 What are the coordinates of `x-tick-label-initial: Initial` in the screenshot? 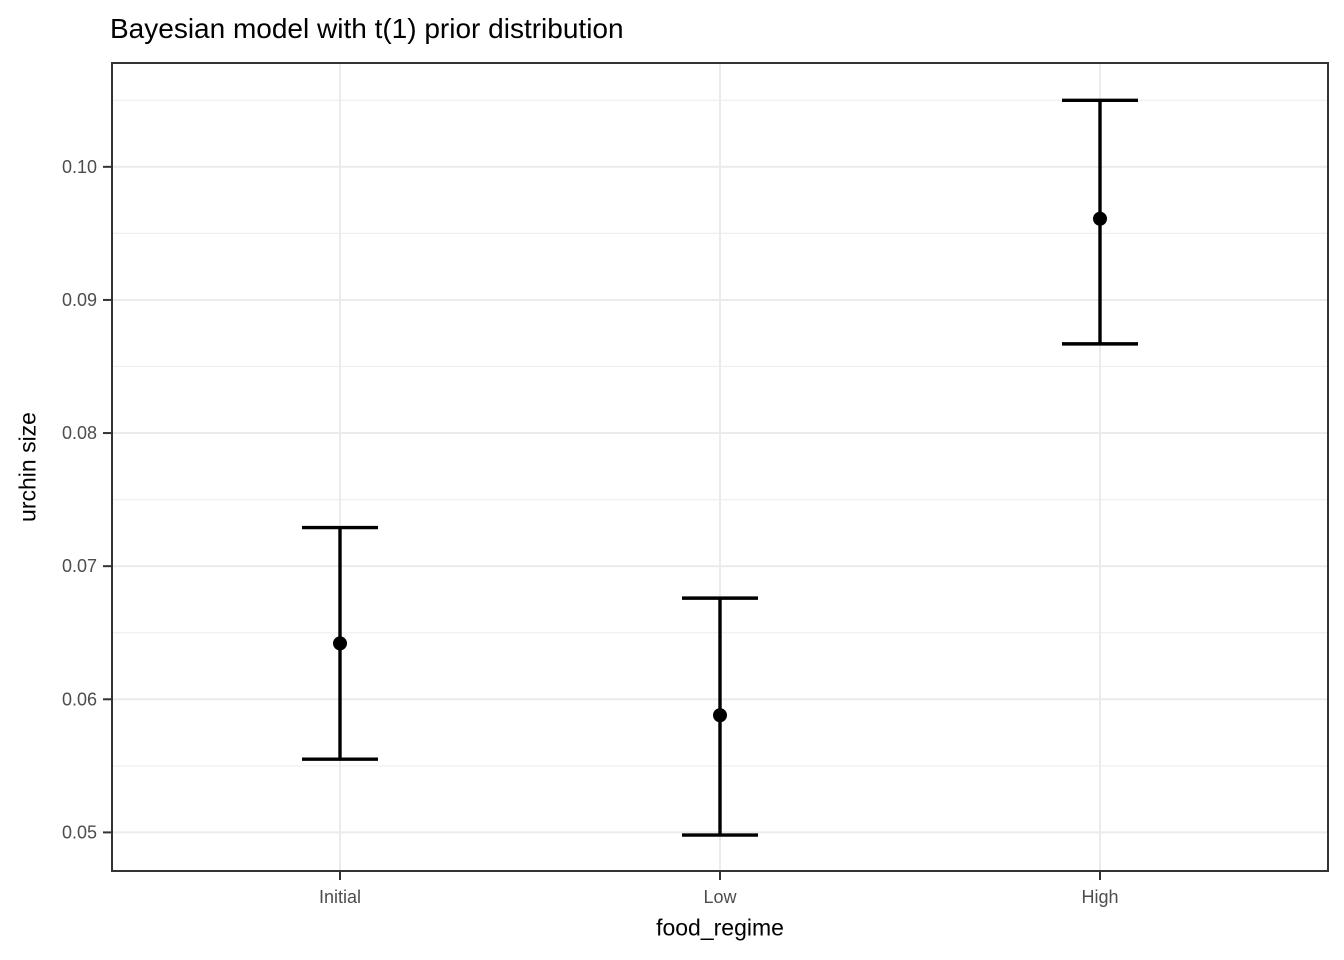 It's located at (340, 897).